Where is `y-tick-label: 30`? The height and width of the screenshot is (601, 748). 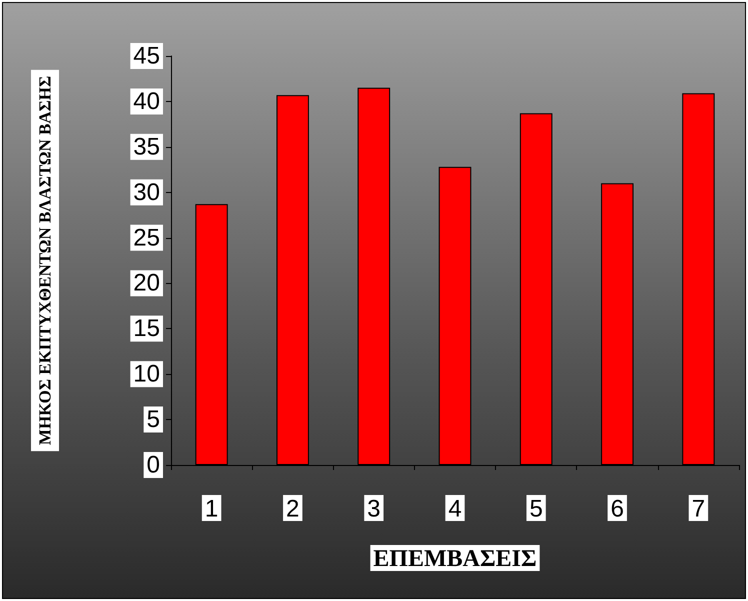
y-tick-label: 30 is located at coordinates (146, 192).